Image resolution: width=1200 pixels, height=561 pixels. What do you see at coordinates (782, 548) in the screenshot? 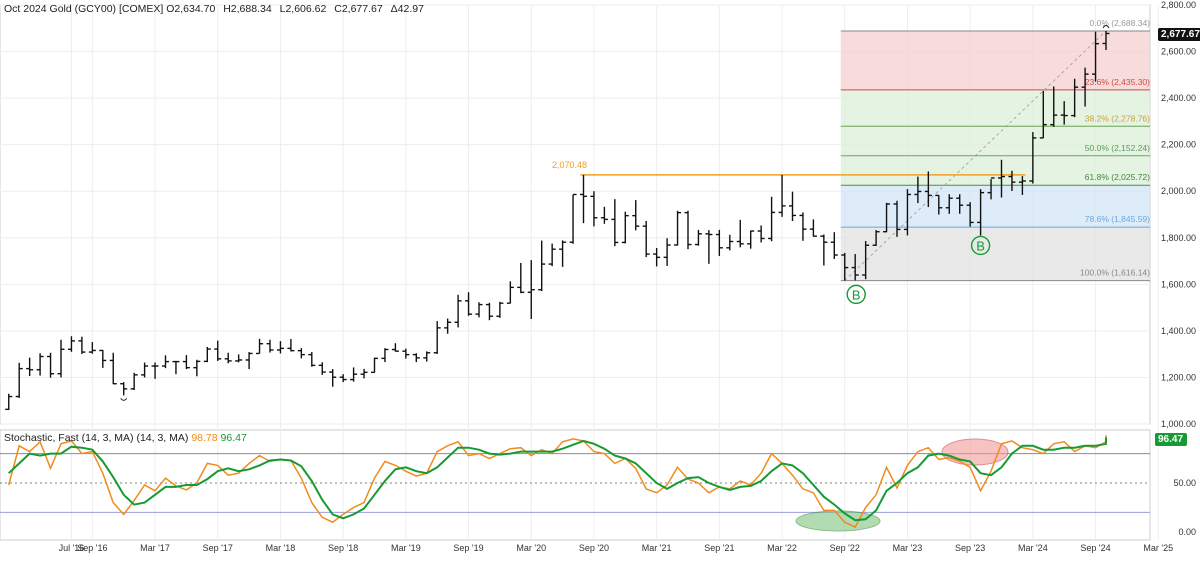
I see `time-axis-label: Mar '22` at bounding box center [782, 548].